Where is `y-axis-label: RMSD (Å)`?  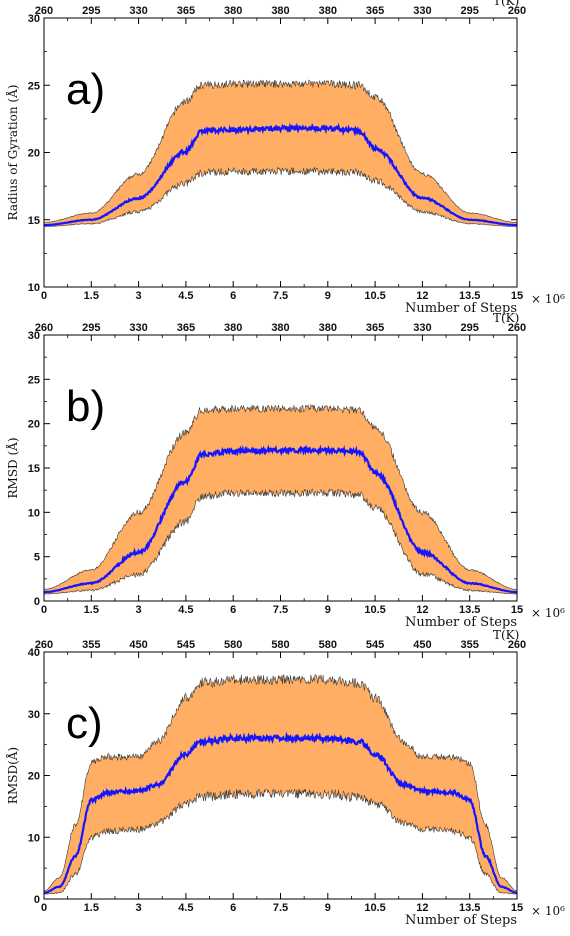
y-axis-label: RMSD (Å) is located at coordinates (12, 467).